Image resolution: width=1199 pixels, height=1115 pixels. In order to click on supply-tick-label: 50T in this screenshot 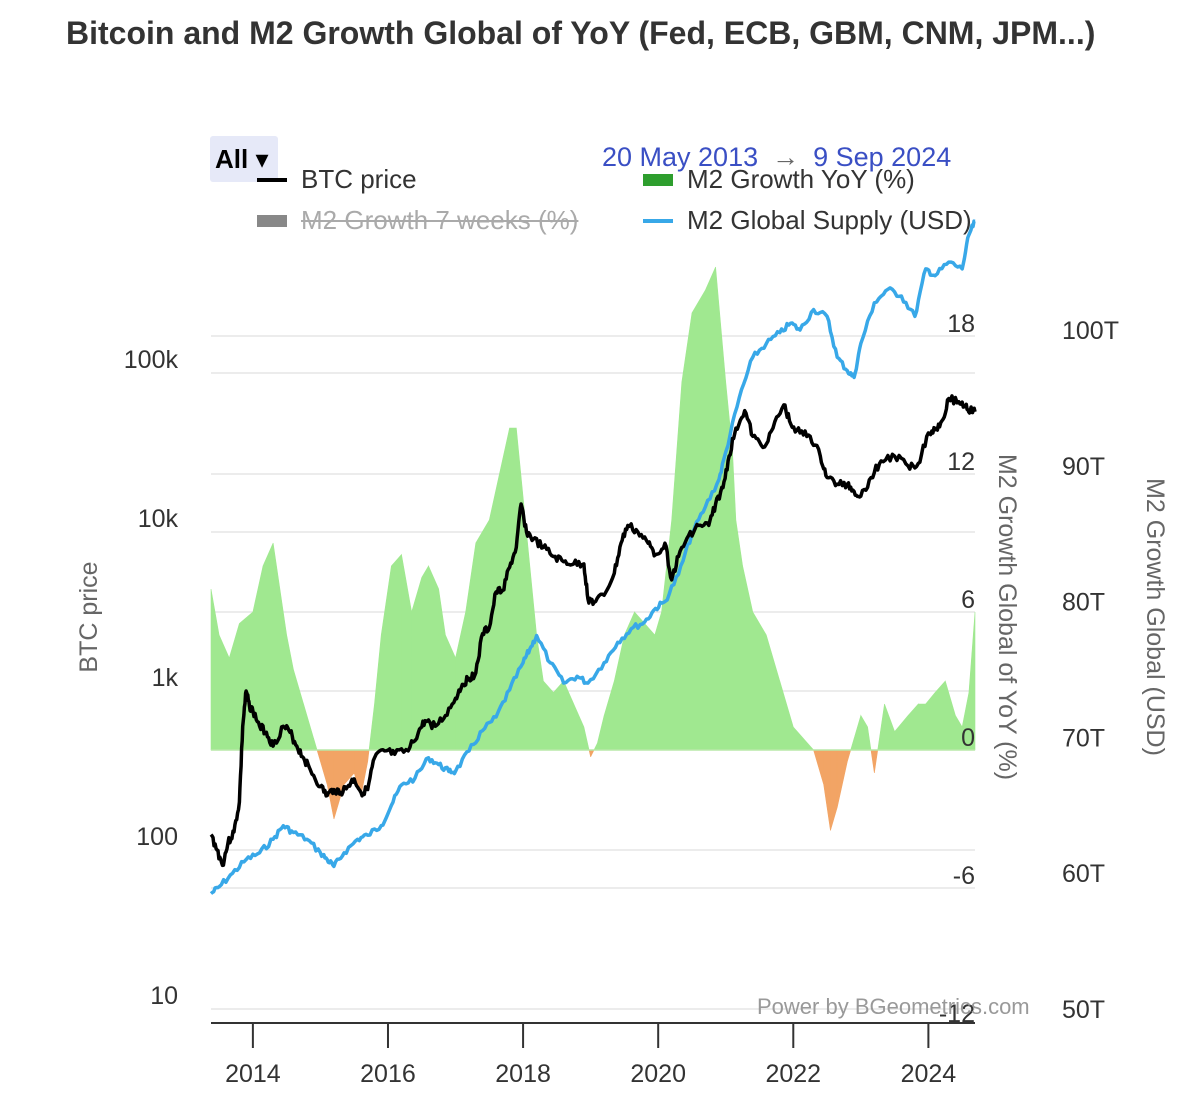, I will do `click(1083, 1010)`.